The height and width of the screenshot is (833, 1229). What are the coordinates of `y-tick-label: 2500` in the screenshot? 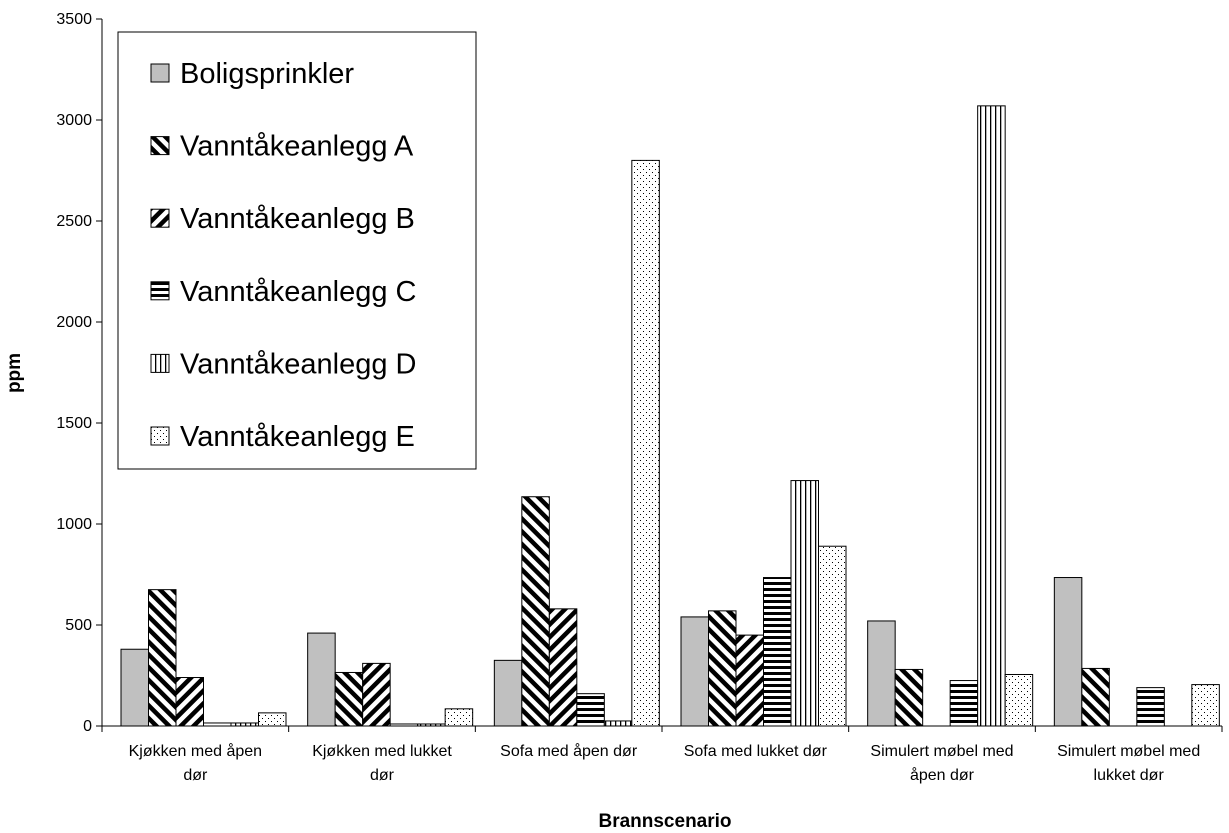 It's located at (74, 221).